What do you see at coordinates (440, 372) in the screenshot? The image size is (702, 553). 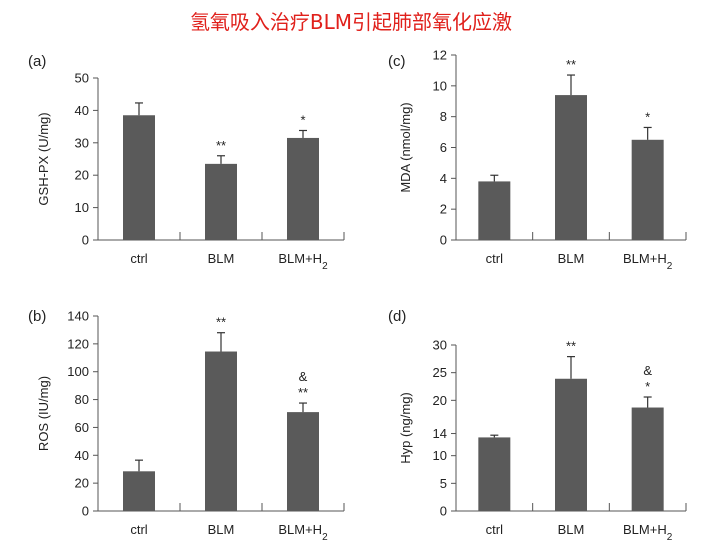 I see `y-tick-label: 25` at bounding box center [440, 372].